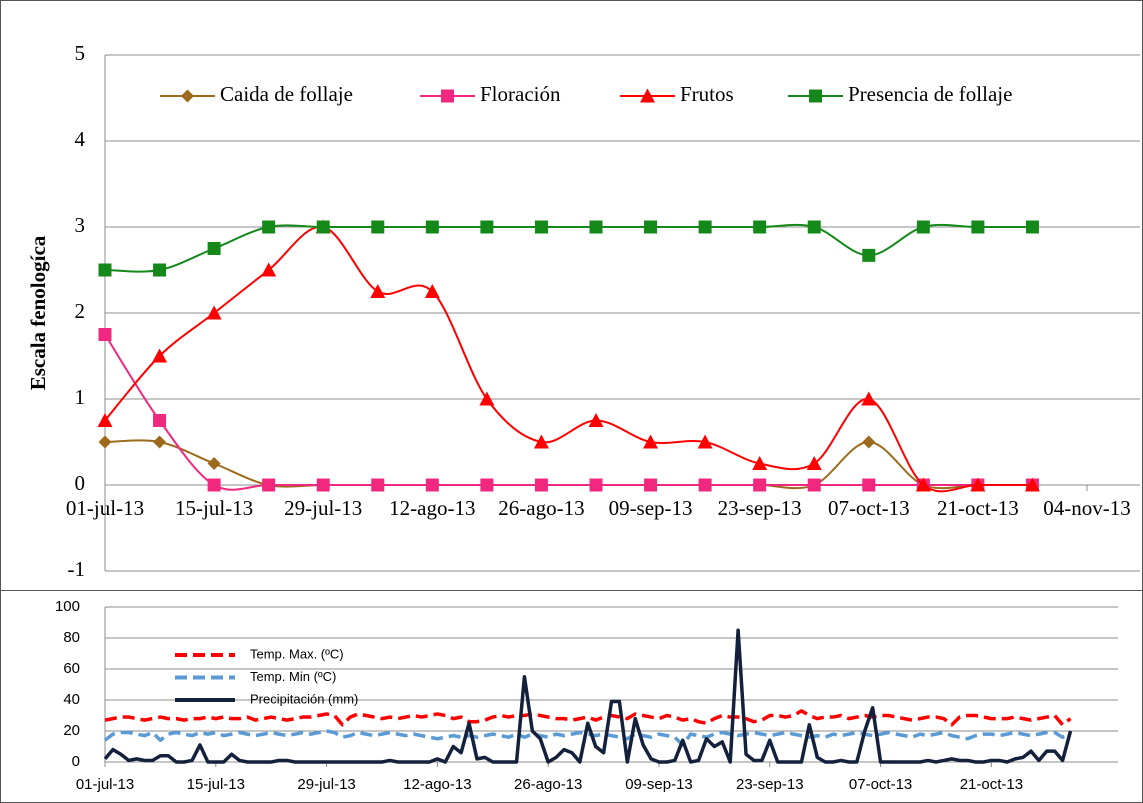 This screenshot has height=803, width=1143. Describe the element at coordinates (80, 139) in the screenshot. I see `y-tick-label: 4` at that location.